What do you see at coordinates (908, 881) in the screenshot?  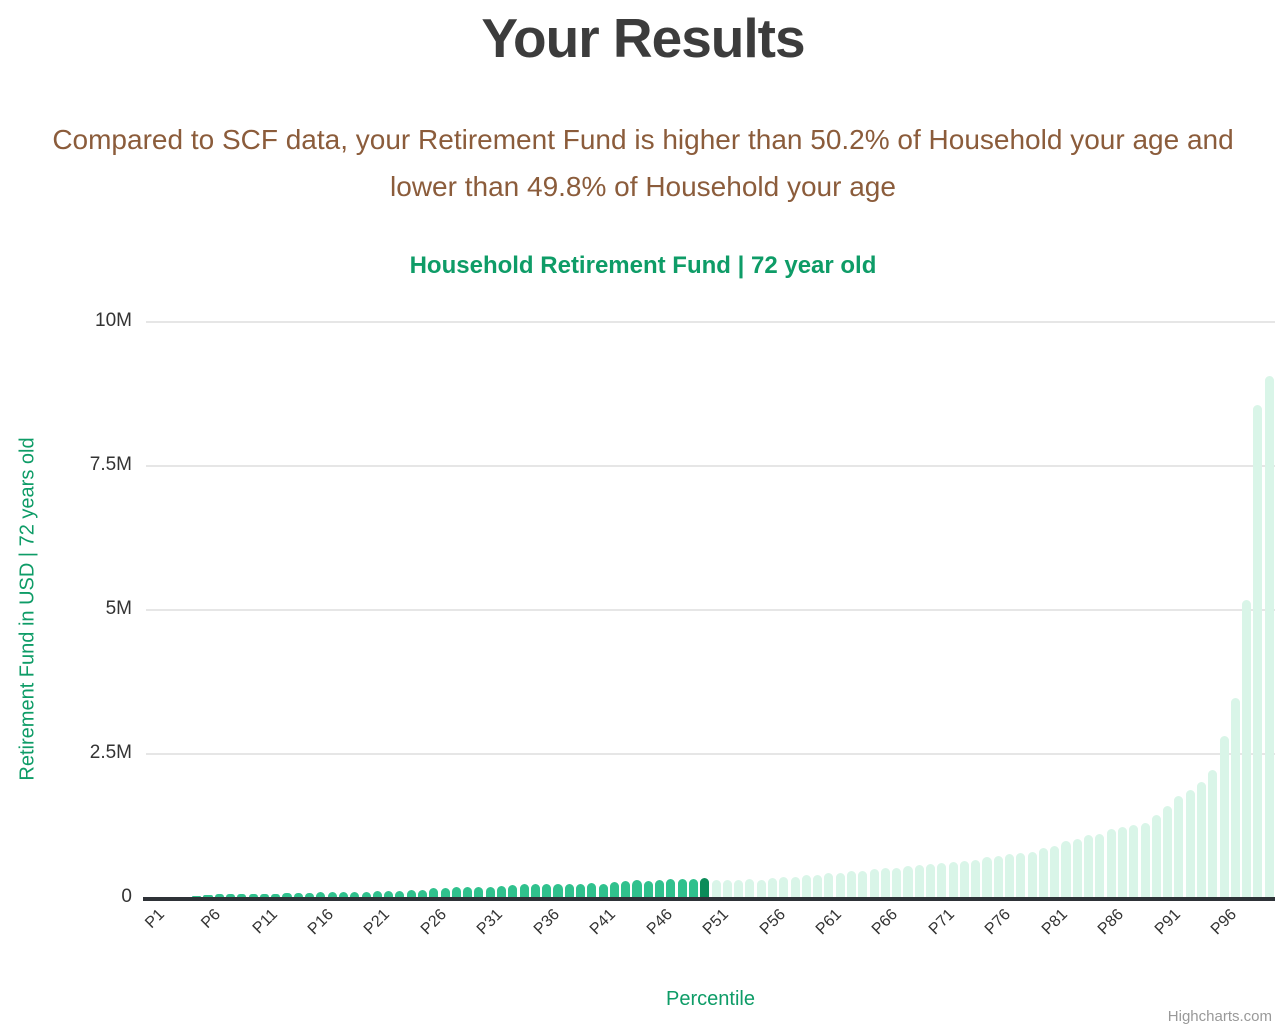 I see `bar-P68` at bounding box center [908, 881].